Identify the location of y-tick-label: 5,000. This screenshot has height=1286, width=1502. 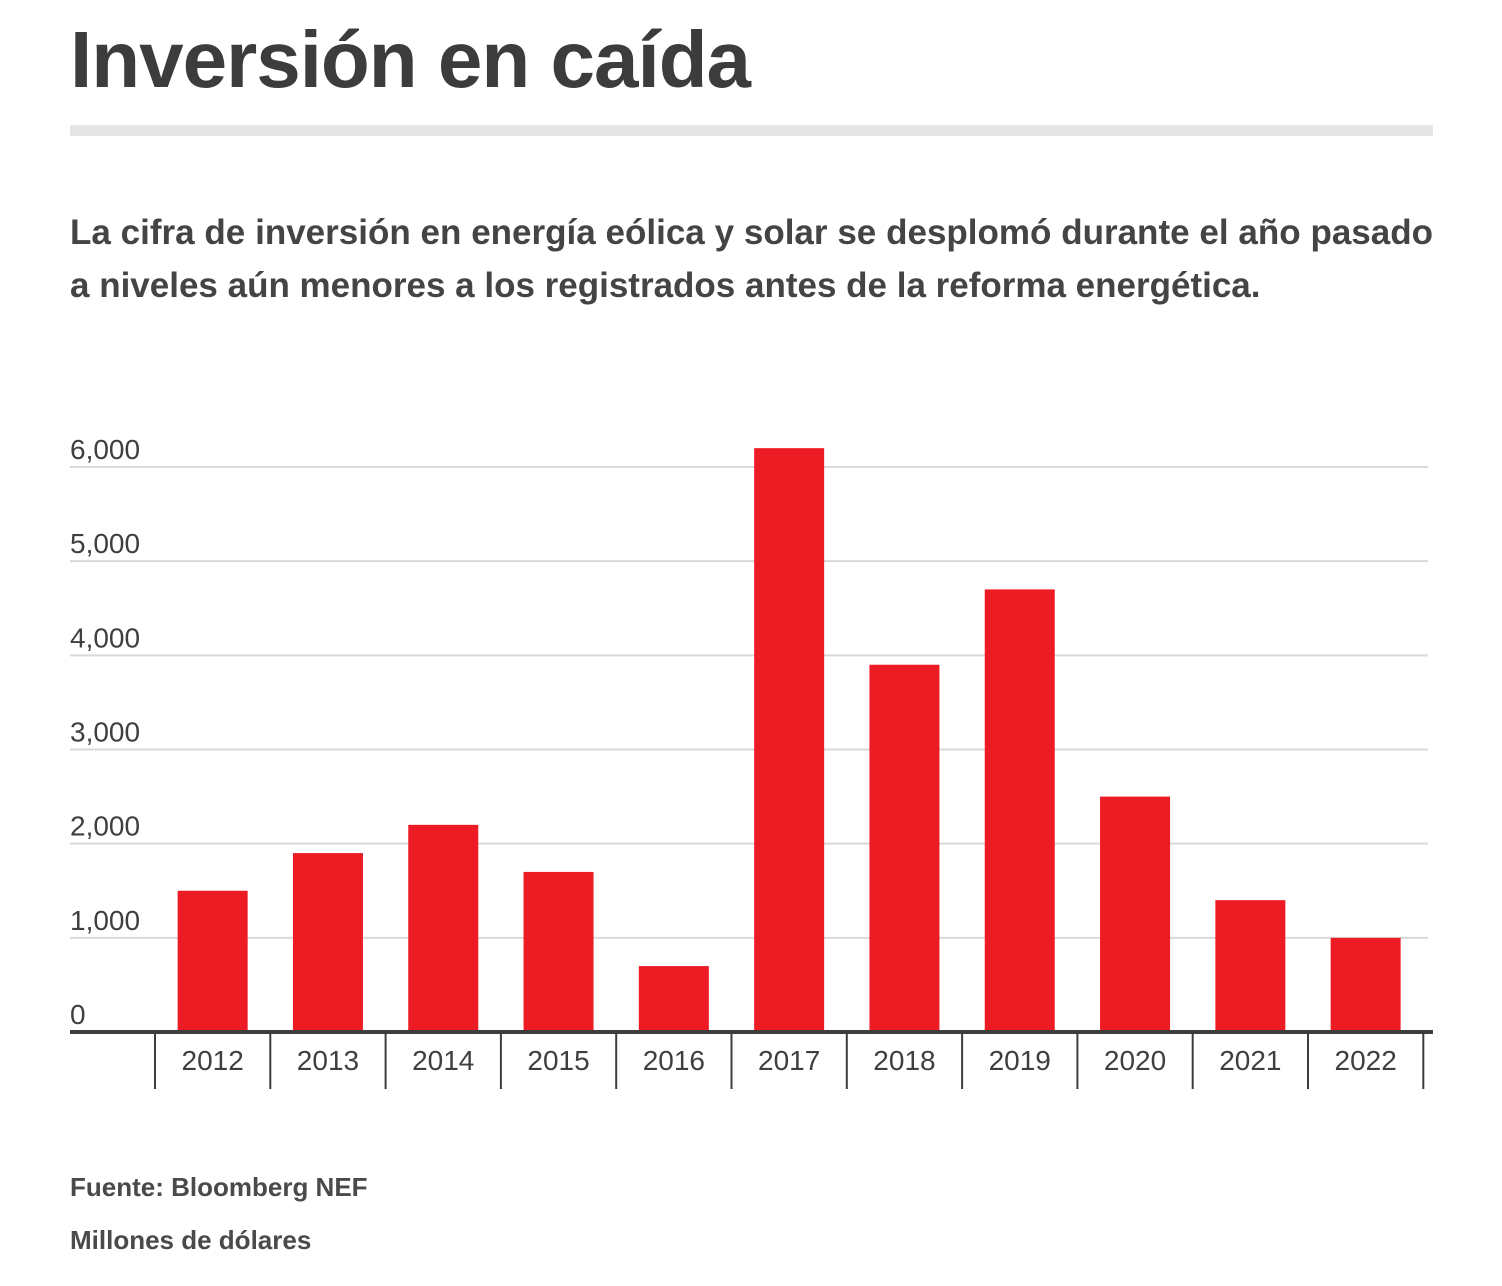
(105, 543).